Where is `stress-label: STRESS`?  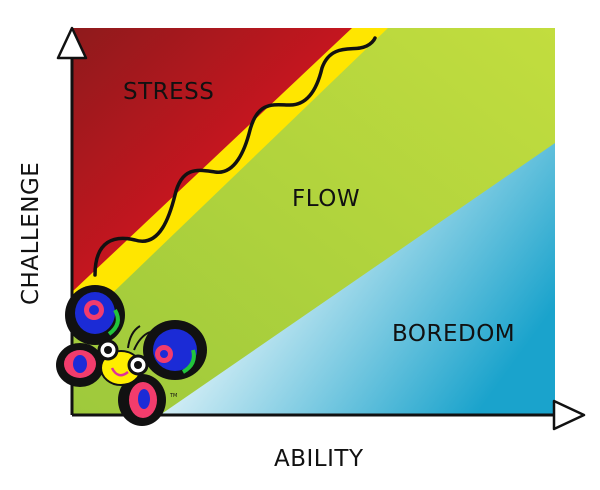 stress-label: STRESS is located at coordinates (168, 92).